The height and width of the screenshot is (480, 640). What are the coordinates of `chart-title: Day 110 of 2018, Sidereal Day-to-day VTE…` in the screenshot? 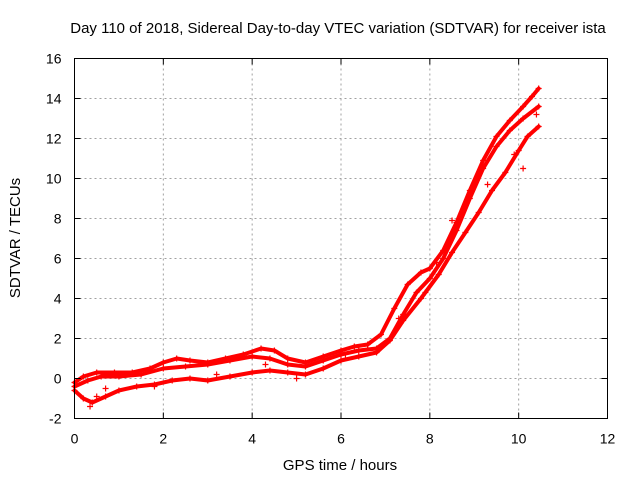 It's located at (338, 28).